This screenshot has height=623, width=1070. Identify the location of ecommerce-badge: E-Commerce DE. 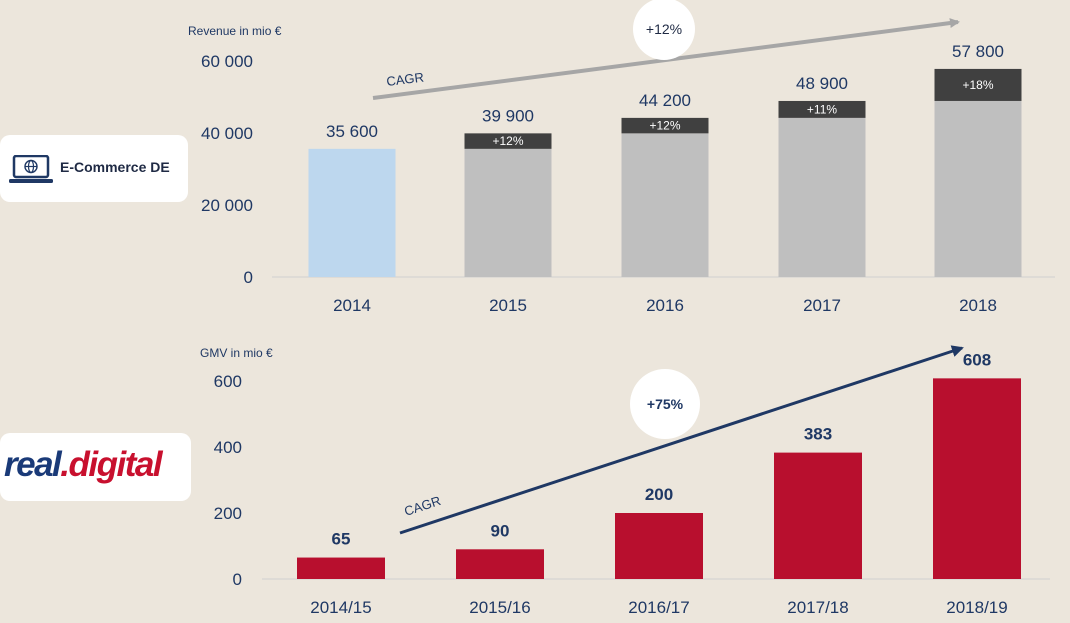
(94, 168).